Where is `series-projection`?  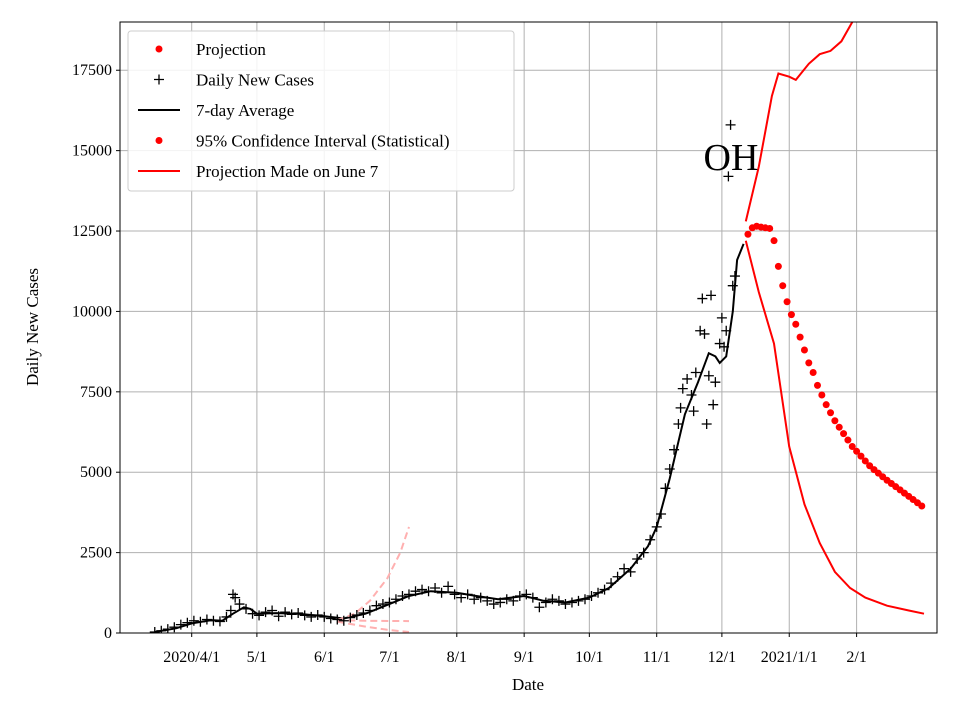
series-projection is located at coordinates (835, 366).